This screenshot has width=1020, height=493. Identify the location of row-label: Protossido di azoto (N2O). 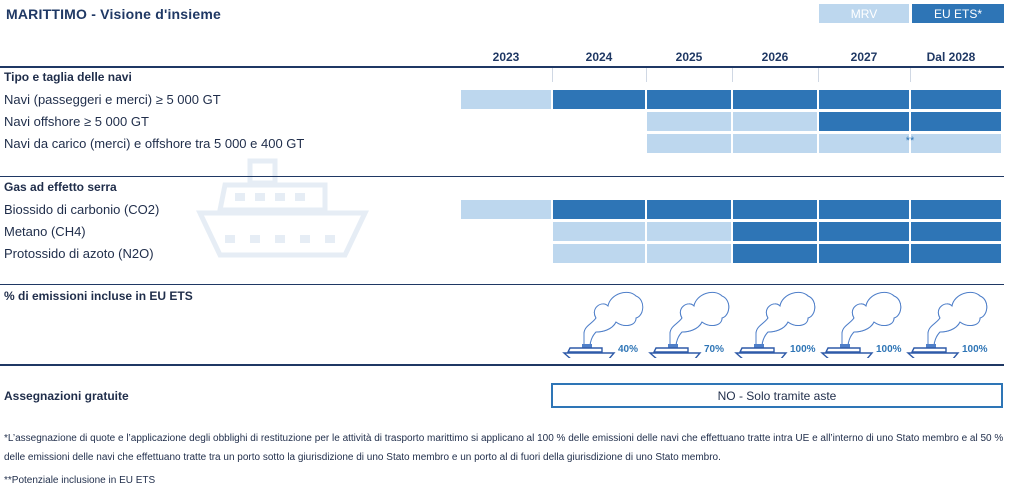
(79, 253).